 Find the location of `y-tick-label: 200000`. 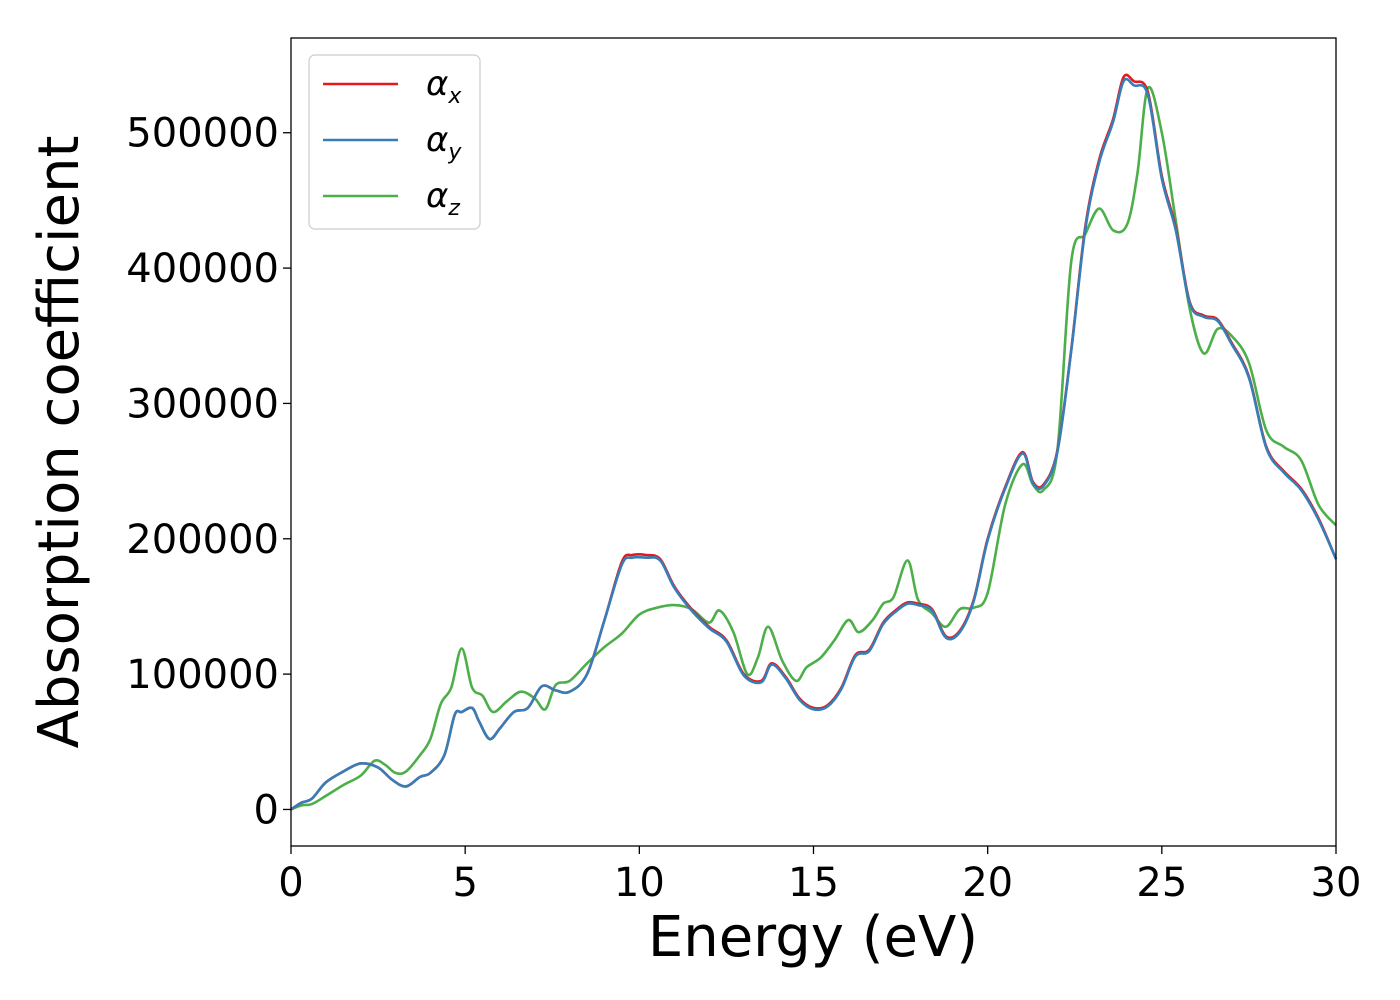

y-tick-label: 200000 is located at coordinates (202, 540).